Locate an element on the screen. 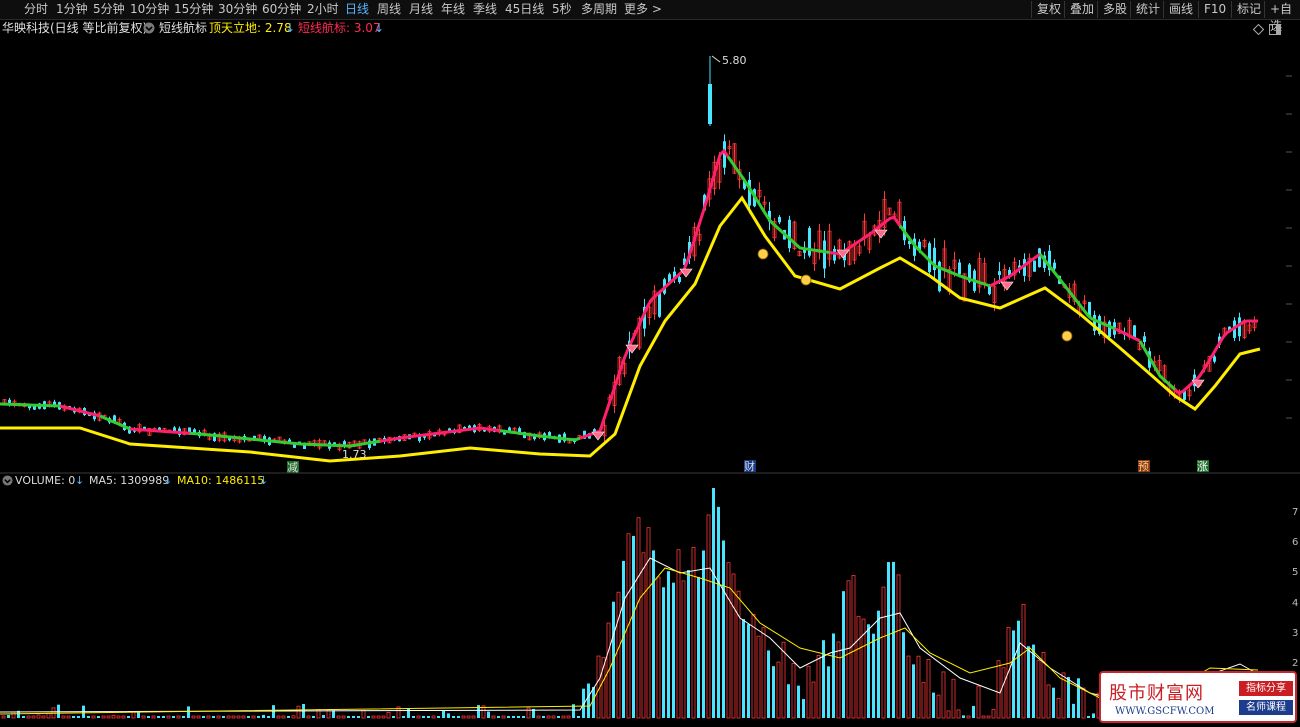  f10-button: F10 is located at coordinates (1212, 9).